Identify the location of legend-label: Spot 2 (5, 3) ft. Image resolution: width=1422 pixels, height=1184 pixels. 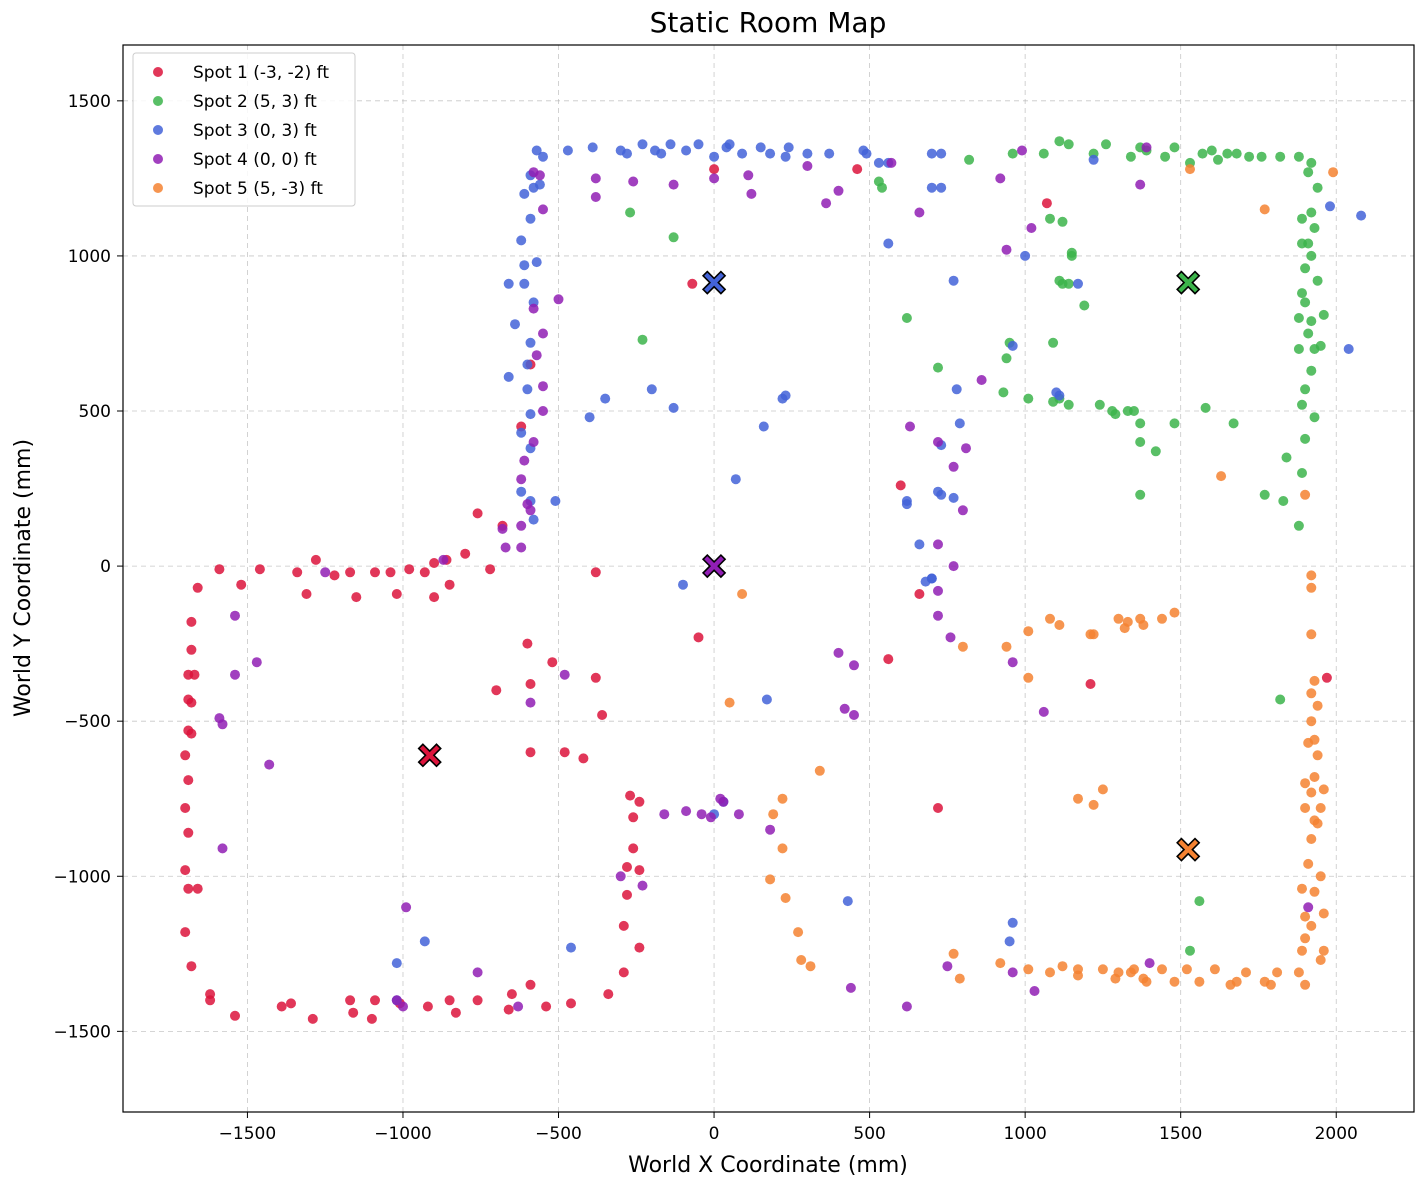
(255, 102).